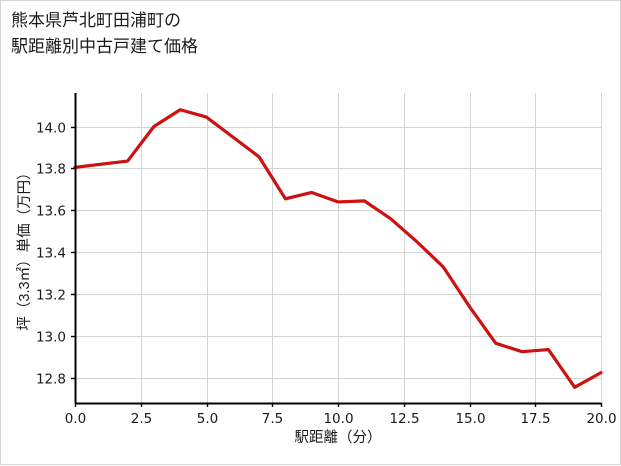  I want to click on x-tick-label: 15.0, so click(470, 419).